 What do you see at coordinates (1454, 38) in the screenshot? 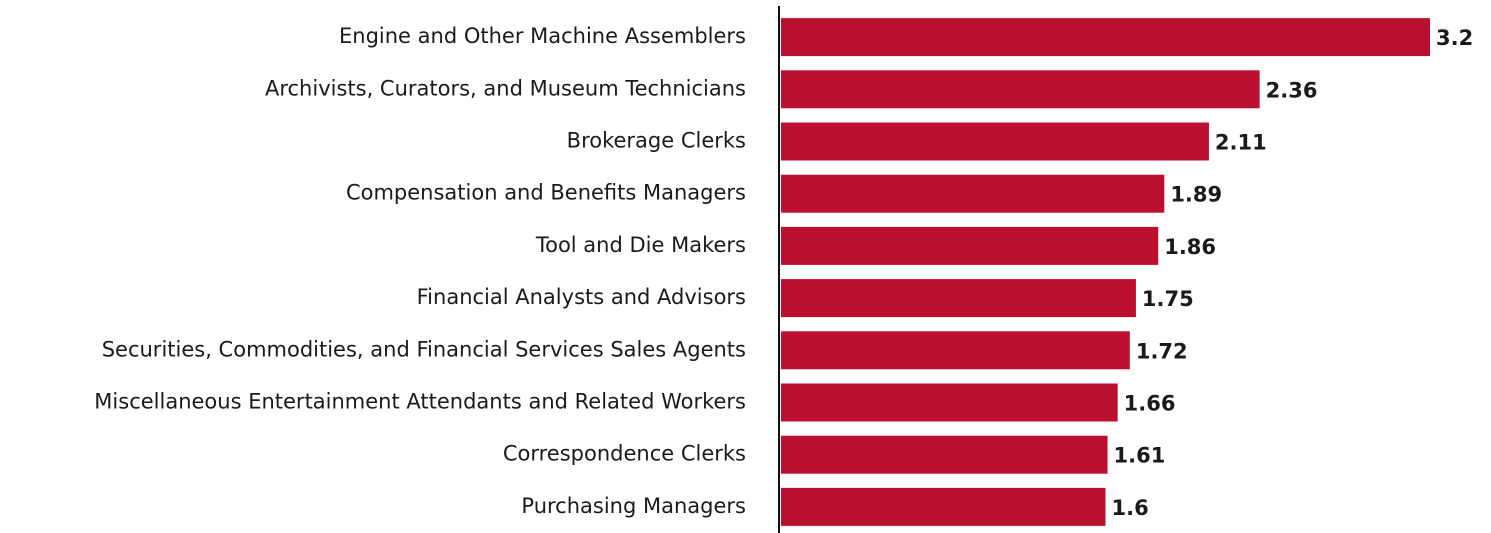
I see `value-label: 3.2` at bounding box center [1454, 38].